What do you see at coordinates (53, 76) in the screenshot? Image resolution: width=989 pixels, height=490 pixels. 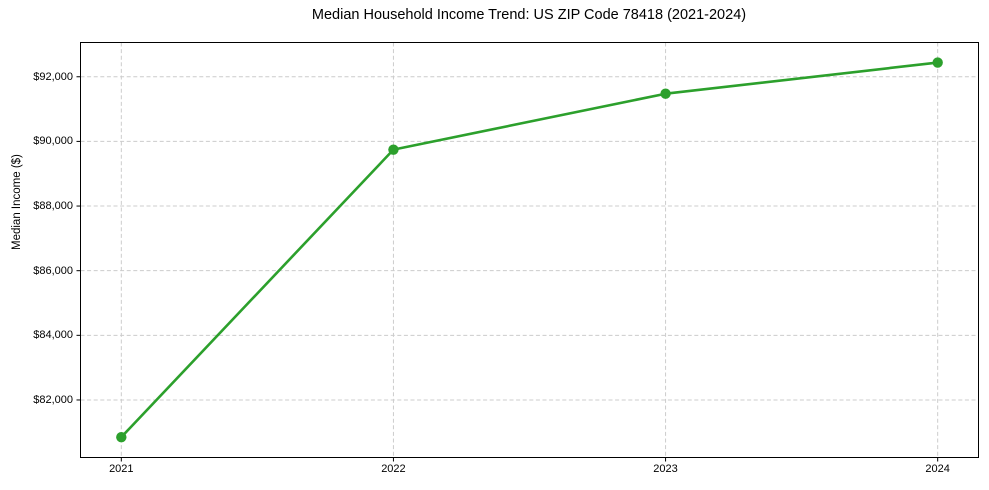 I see `y-tick-label: $92,000` at bounding box center [53, 76].